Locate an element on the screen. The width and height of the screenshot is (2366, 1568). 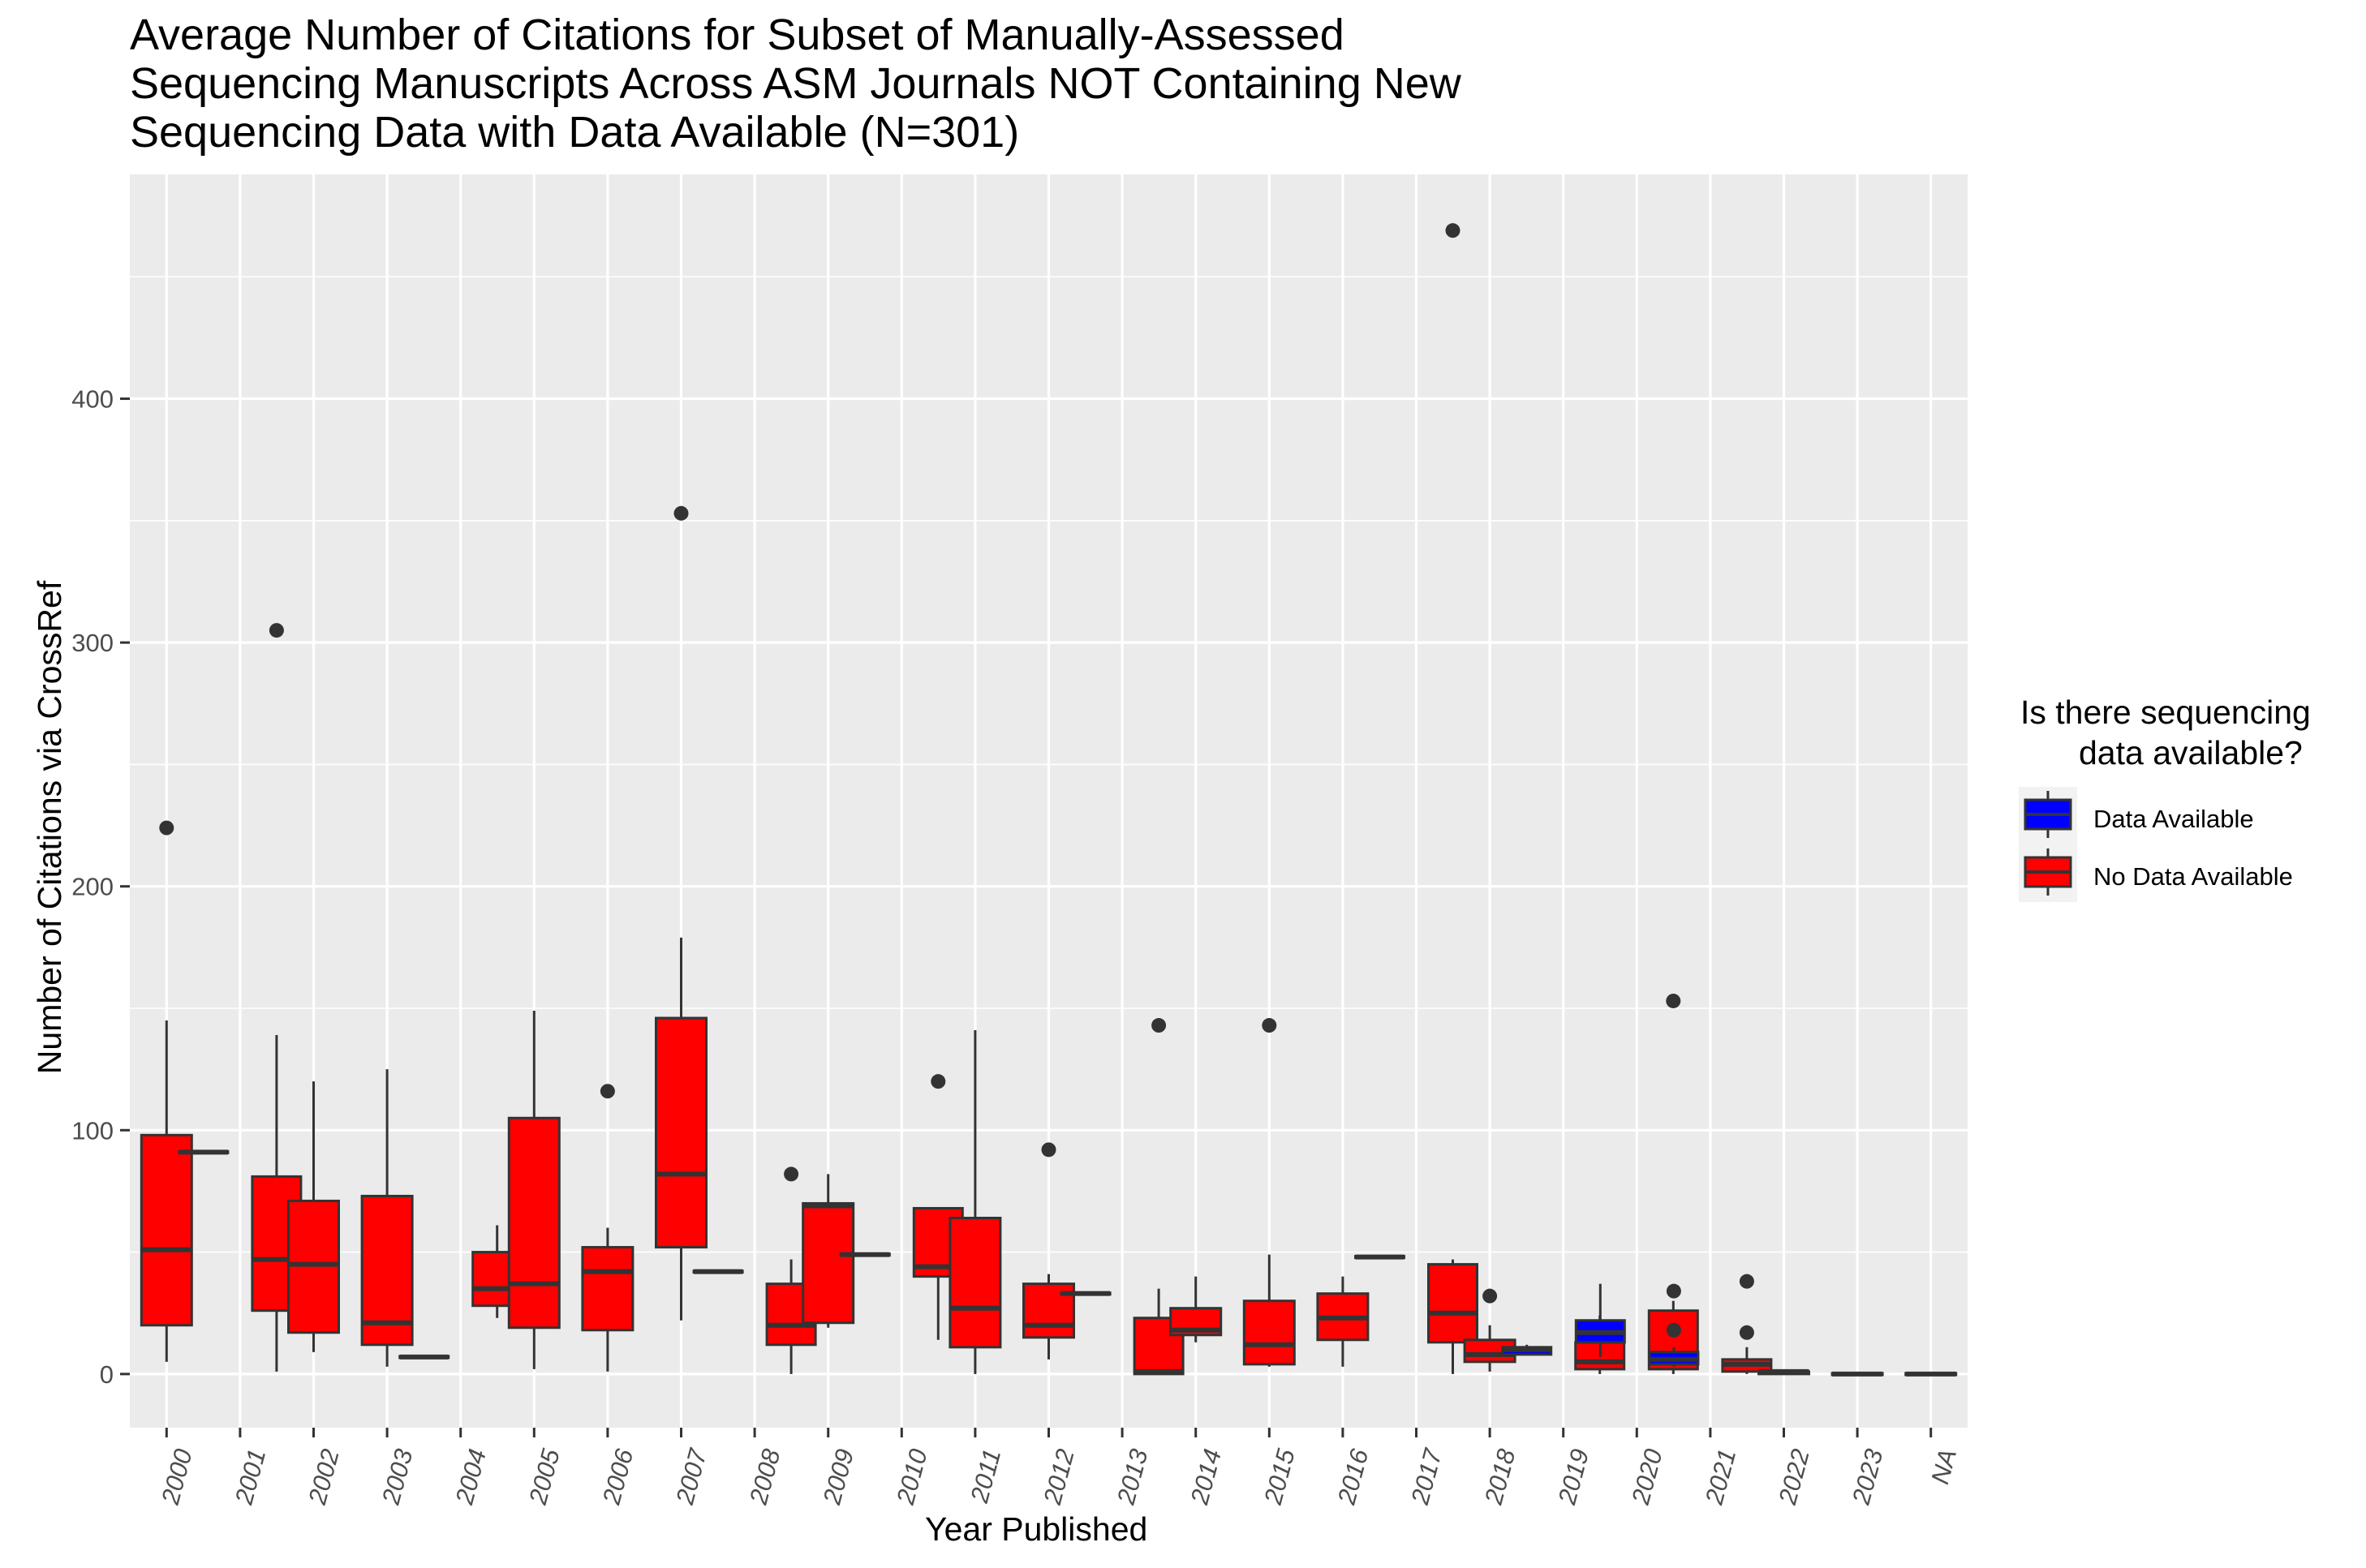
y-tick-label: 300 is located at coordinates (92, 643).